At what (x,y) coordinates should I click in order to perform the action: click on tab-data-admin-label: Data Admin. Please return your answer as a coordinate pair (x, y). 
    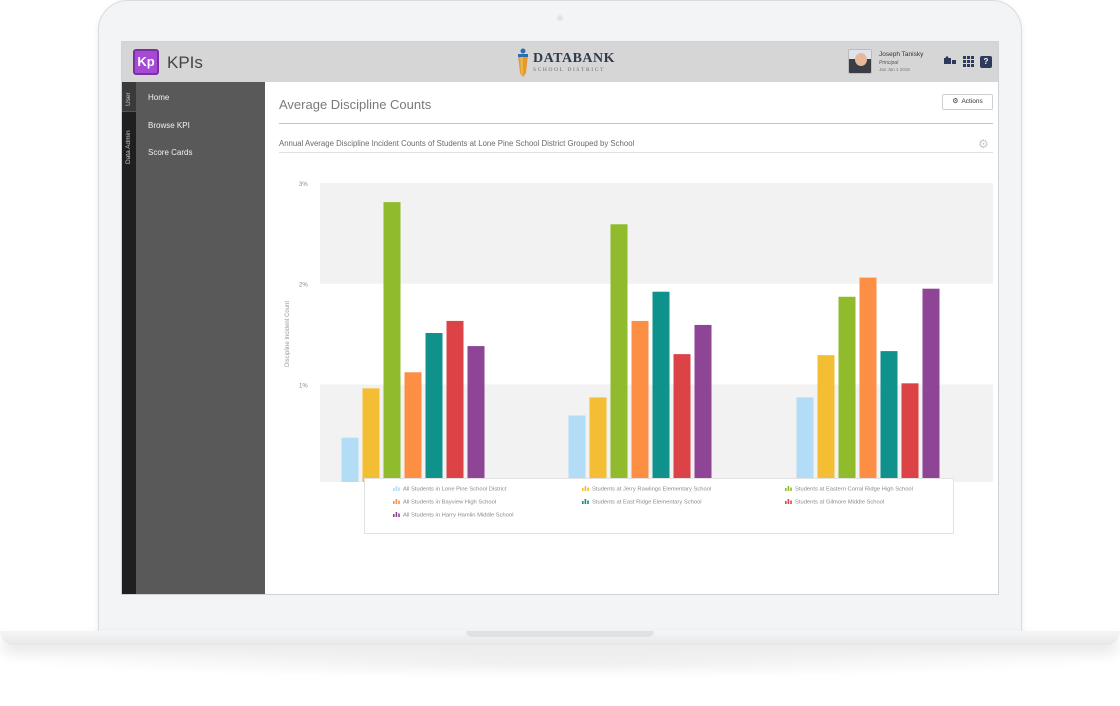
    Looking at the image, I should click on (128, 147).